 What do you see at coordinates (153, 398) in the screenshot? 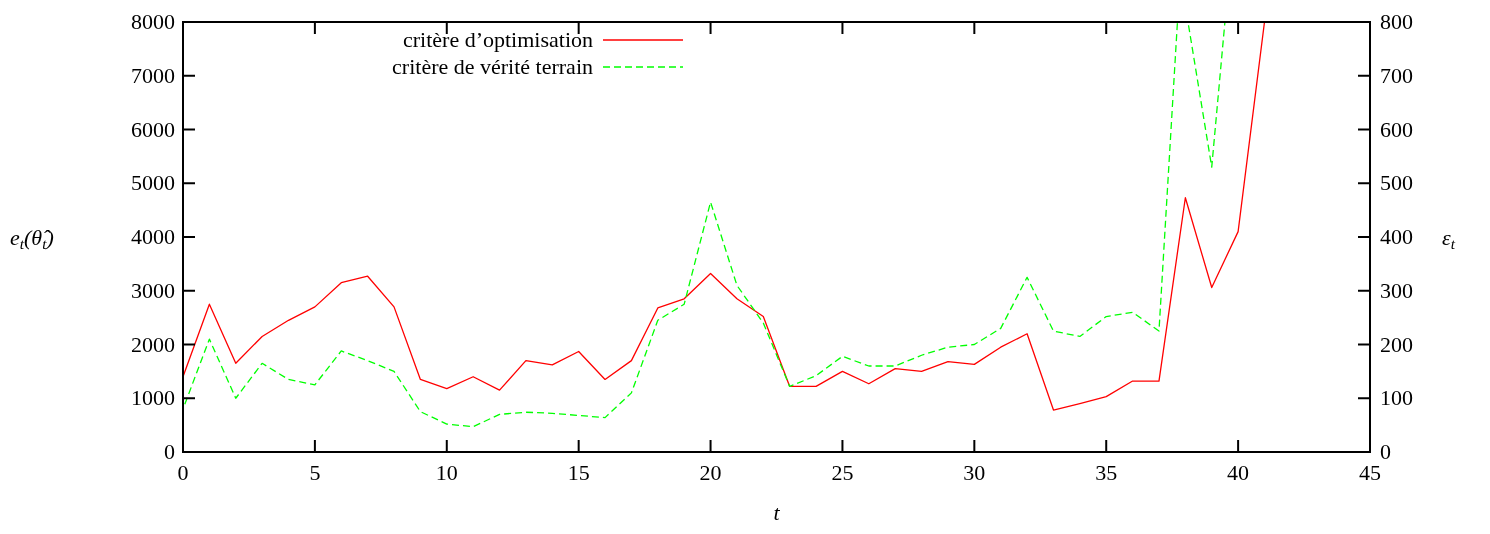
I see `y-tick-label: 1000` at bounding box center [153, 398].